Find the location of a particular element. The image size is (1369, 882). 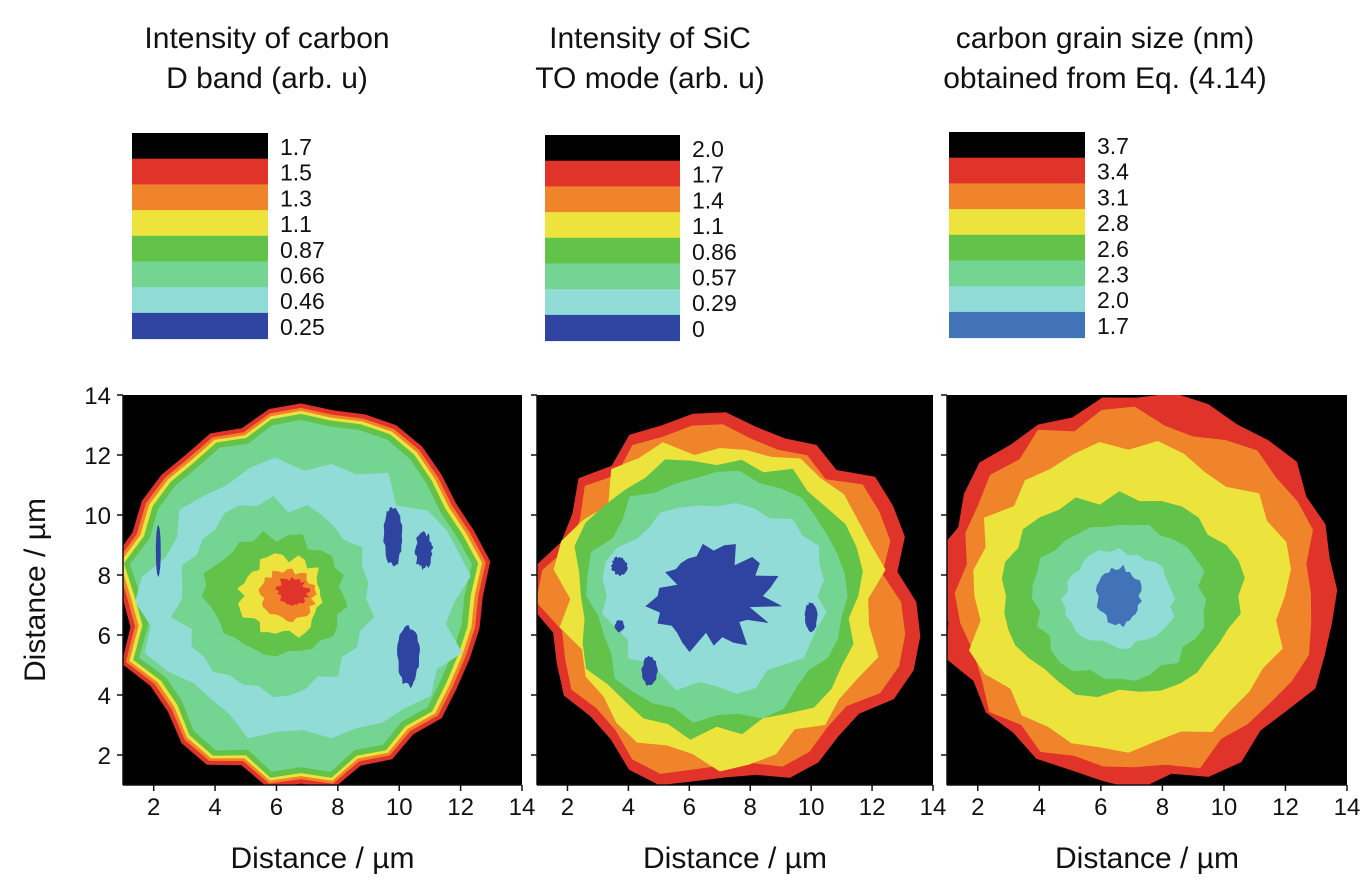

colorbar-label: 3.4 is located at coordinates (1113, 172).